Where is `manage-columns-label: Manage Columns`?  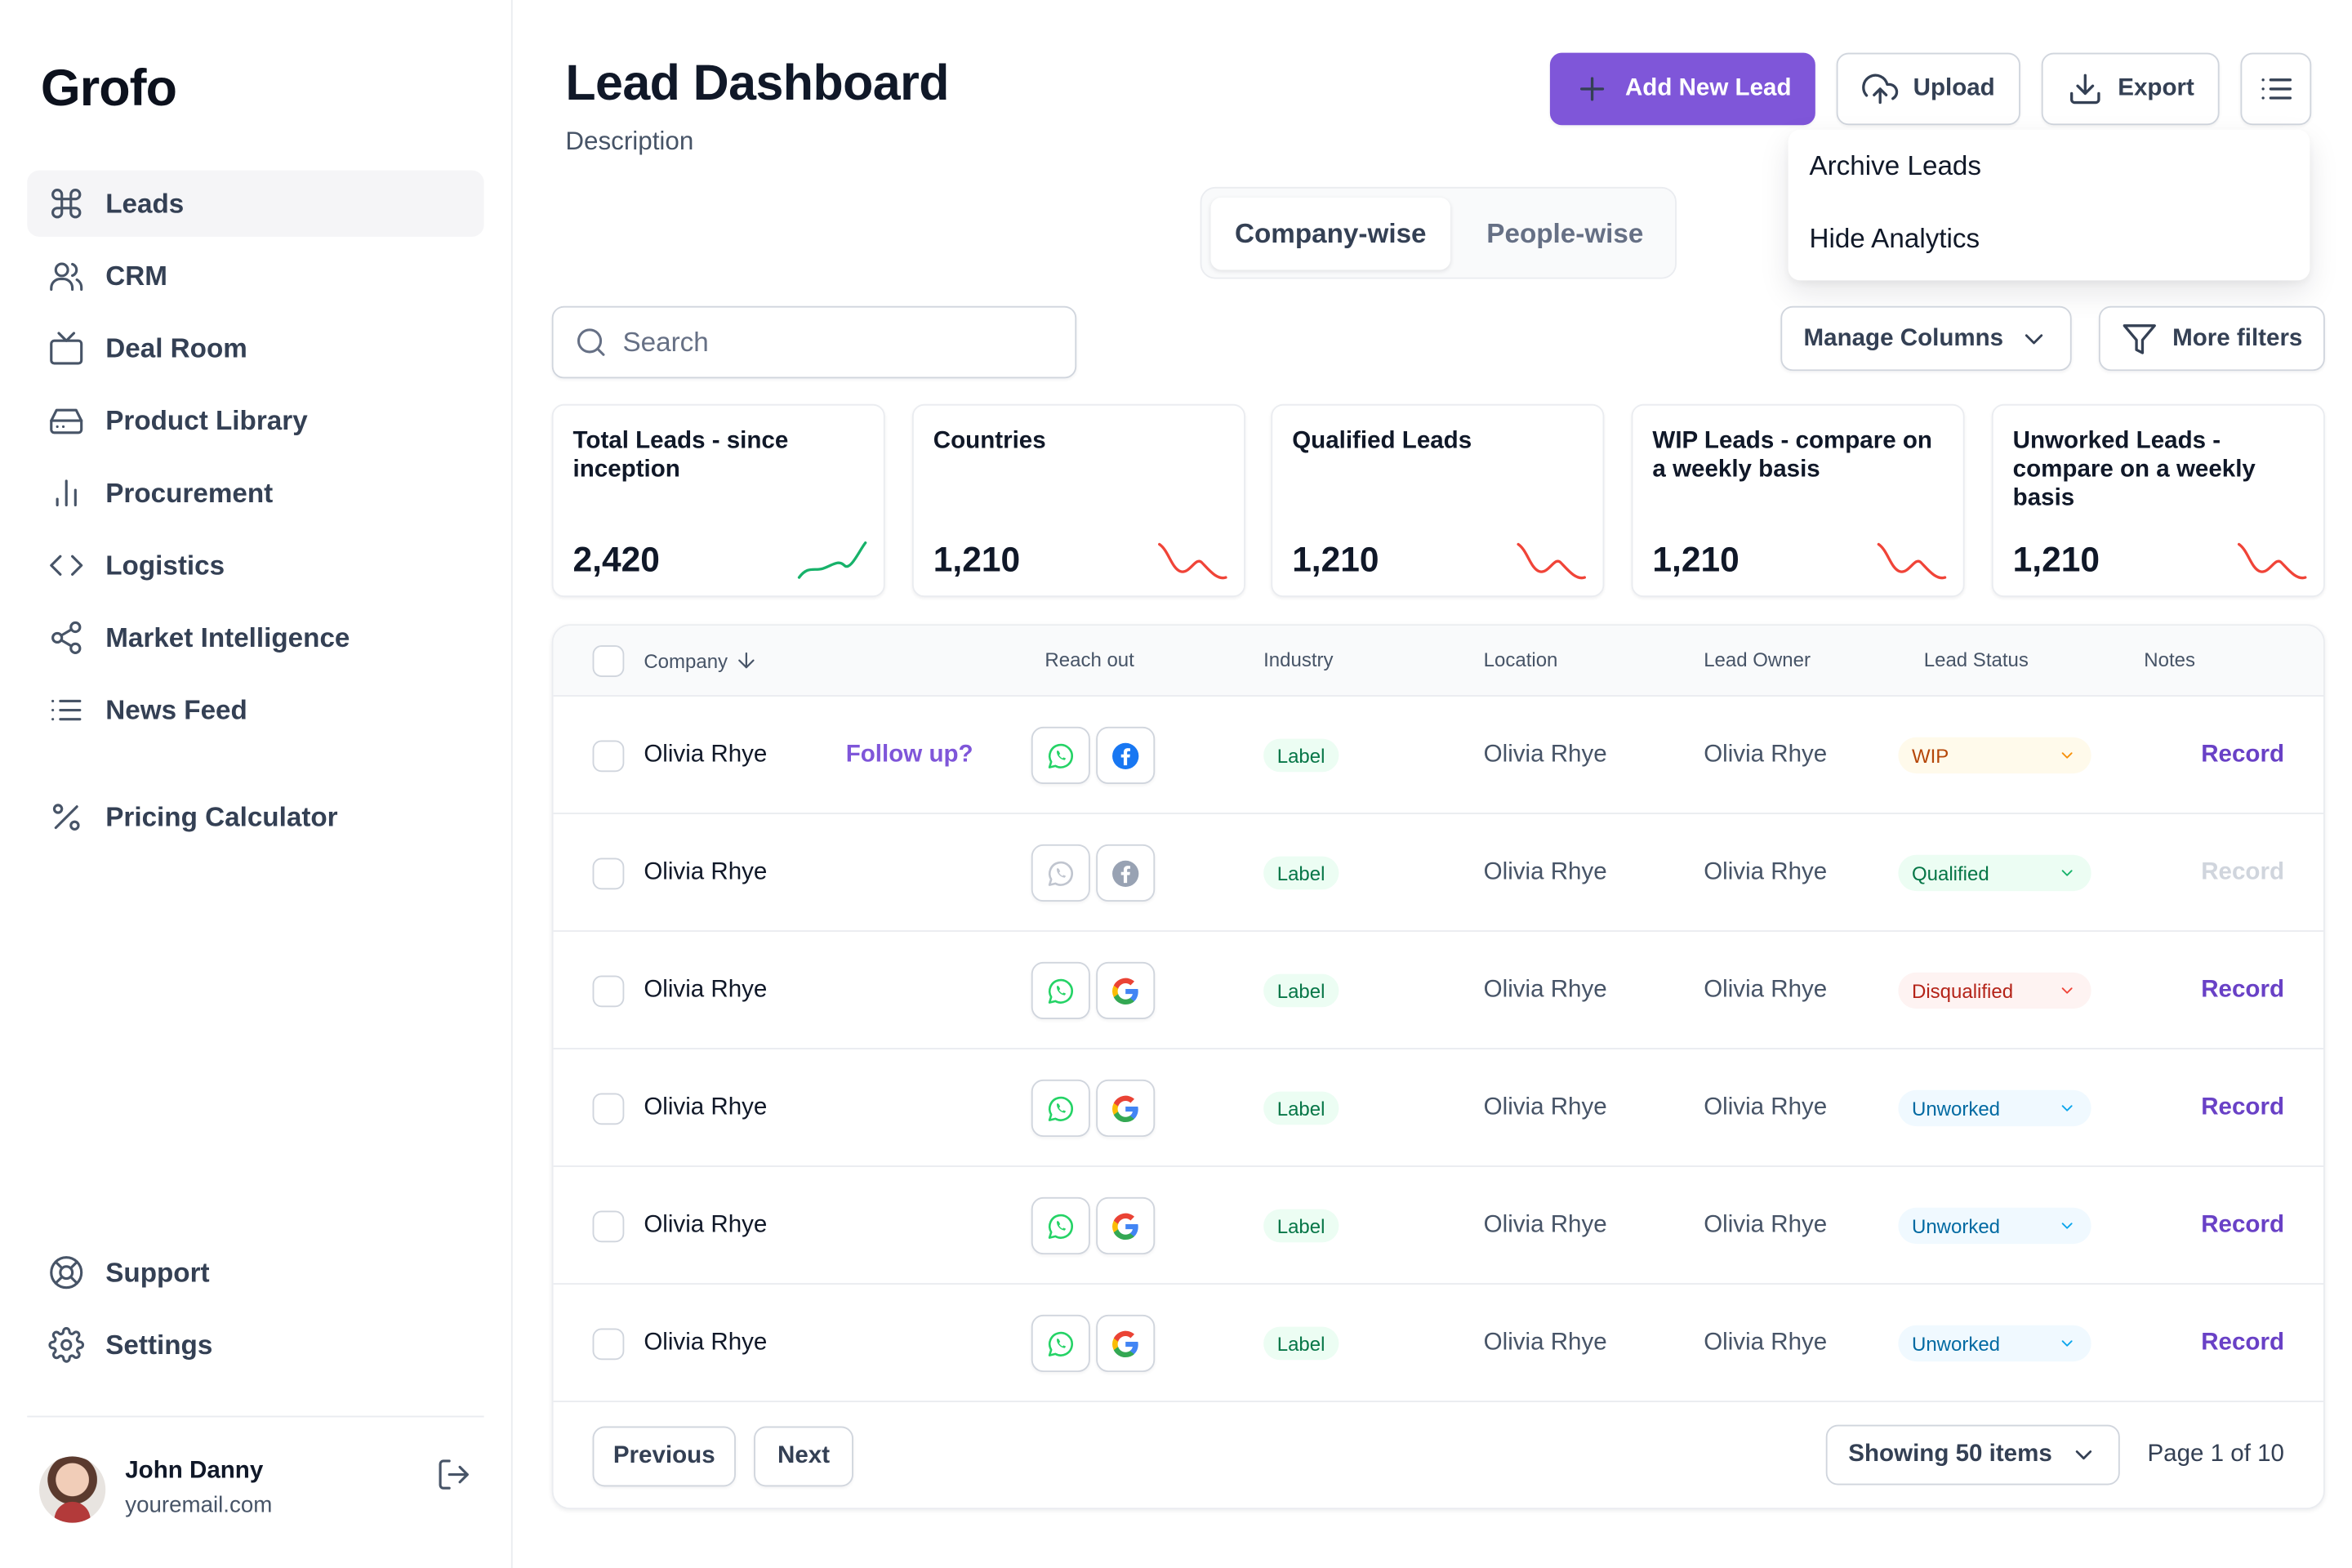 manage-columns-label: Manage Columns is located at coordinates (1904, 337).